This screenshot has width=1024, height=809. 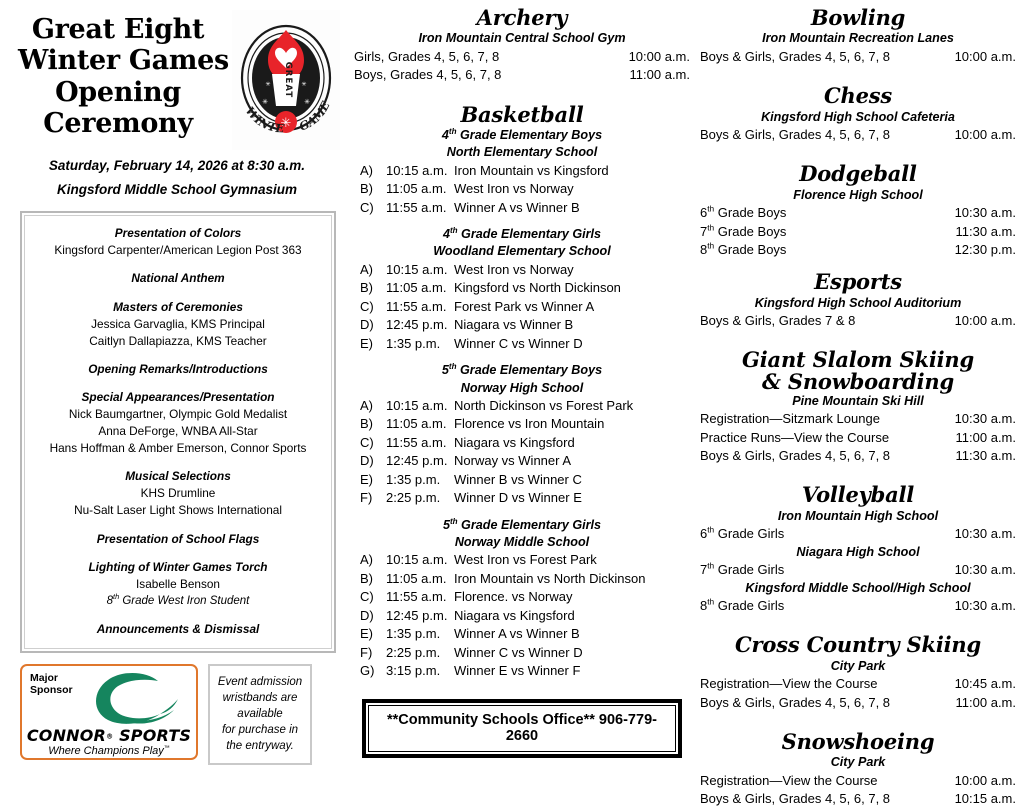 I want to click on program-head: Presentation of Colors, so click(x=178, y=233).